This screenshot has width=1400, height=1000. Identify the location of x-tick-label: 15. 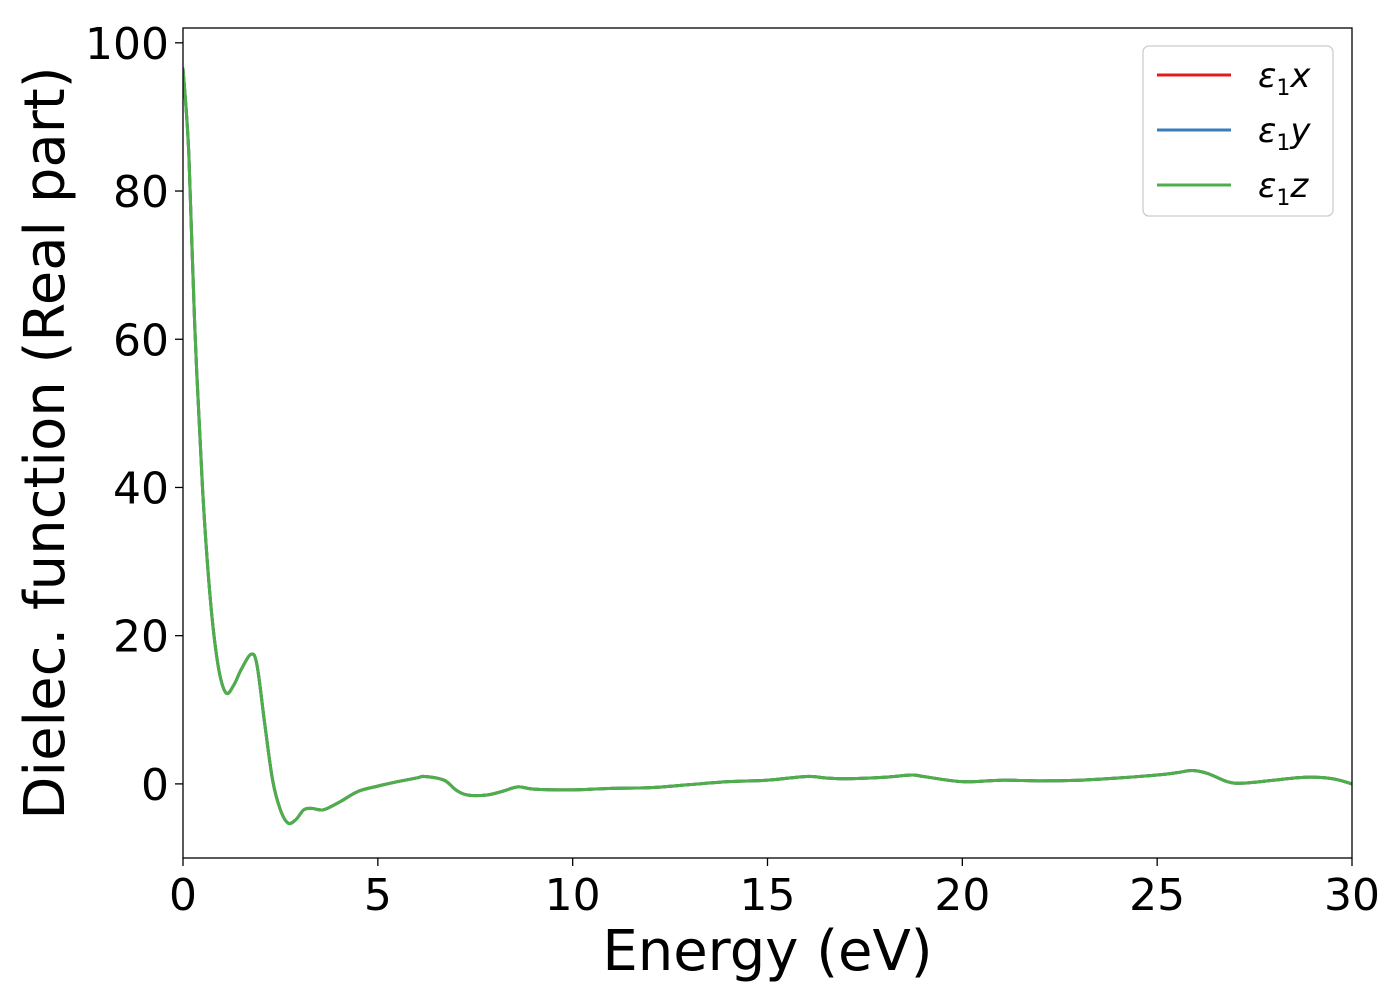
(768, 895).